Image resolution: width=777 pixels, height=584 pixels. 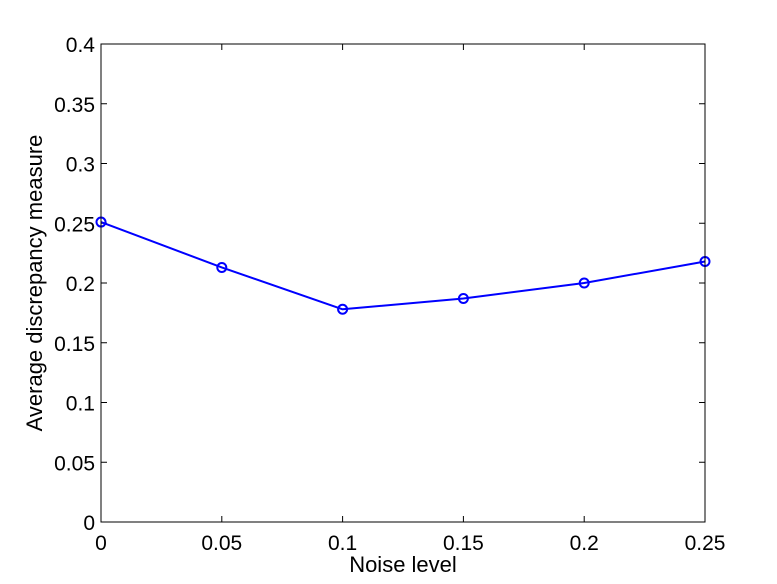 What do you see at coordinates (342, 543) in the screenshot?
I see `x-tick-label: 0.1` at bounding box center [342, 543].